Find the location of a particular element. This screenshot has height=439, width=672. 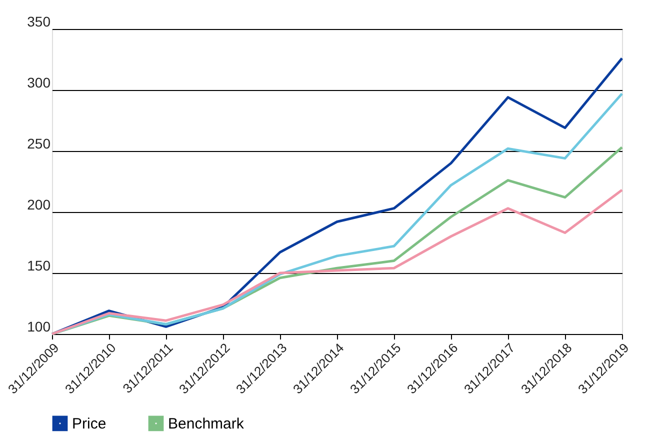

y-tick-label: 350 is located at coordinates (39, 22).